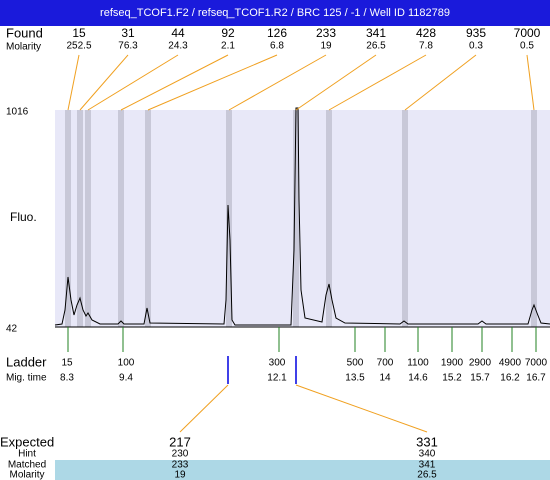 This screenshot has height=480, width=550. I want to click on mig-time: 13.5, so click(355, 378).